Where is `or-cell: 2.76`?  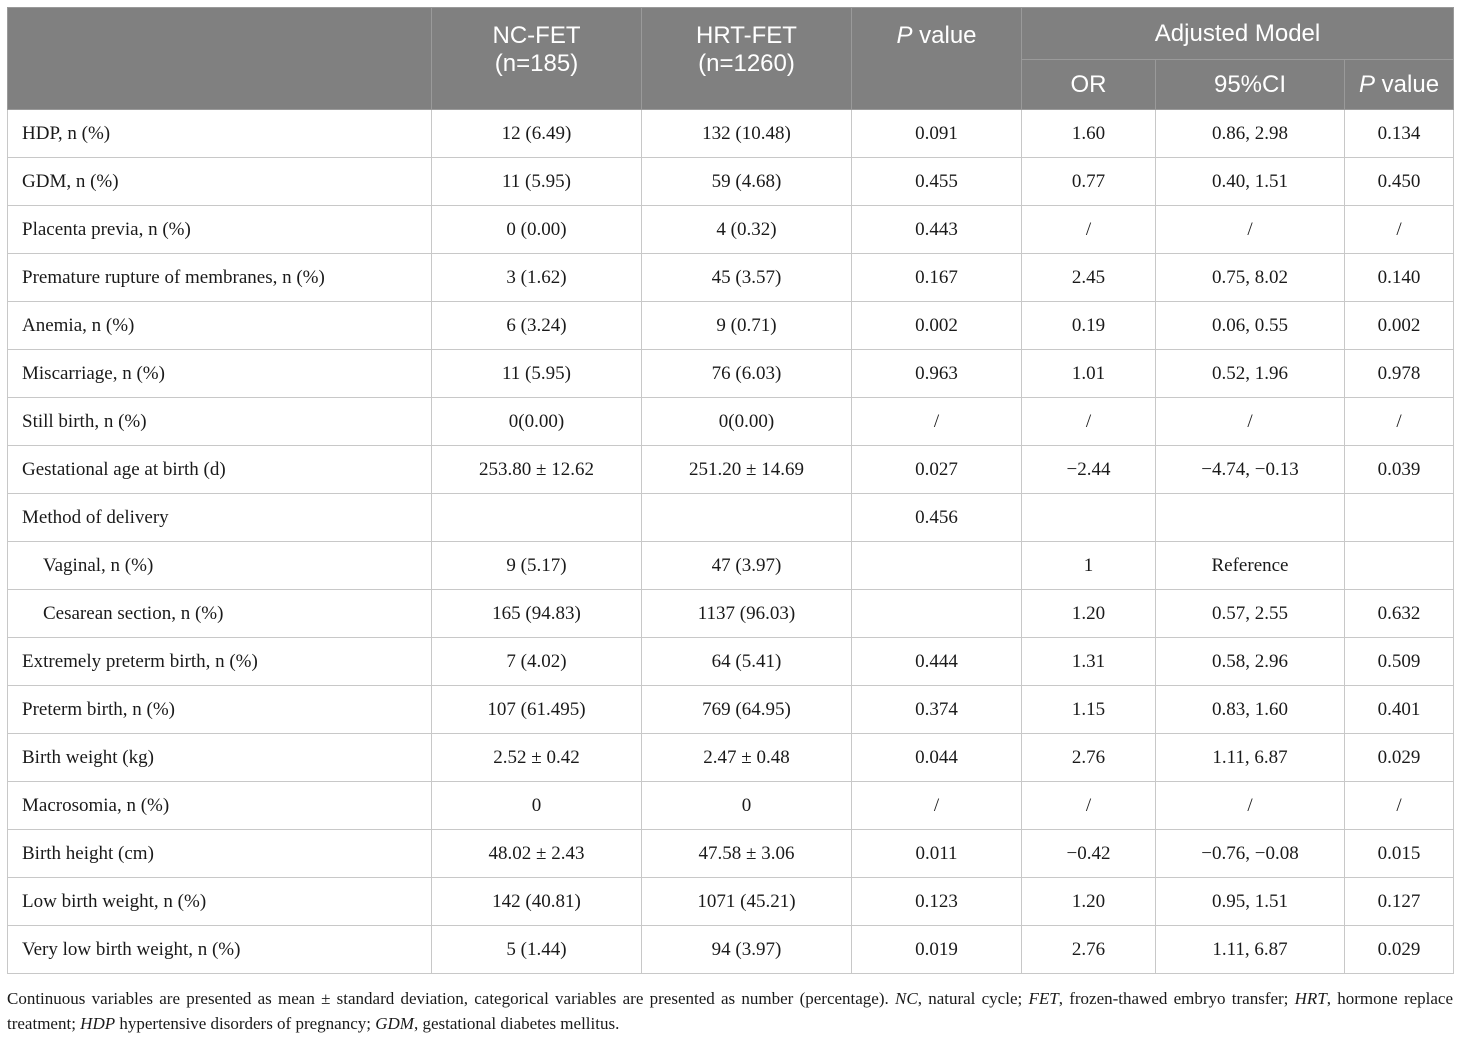
or-cell: 2.76 is located at coordinates (1088, 949).